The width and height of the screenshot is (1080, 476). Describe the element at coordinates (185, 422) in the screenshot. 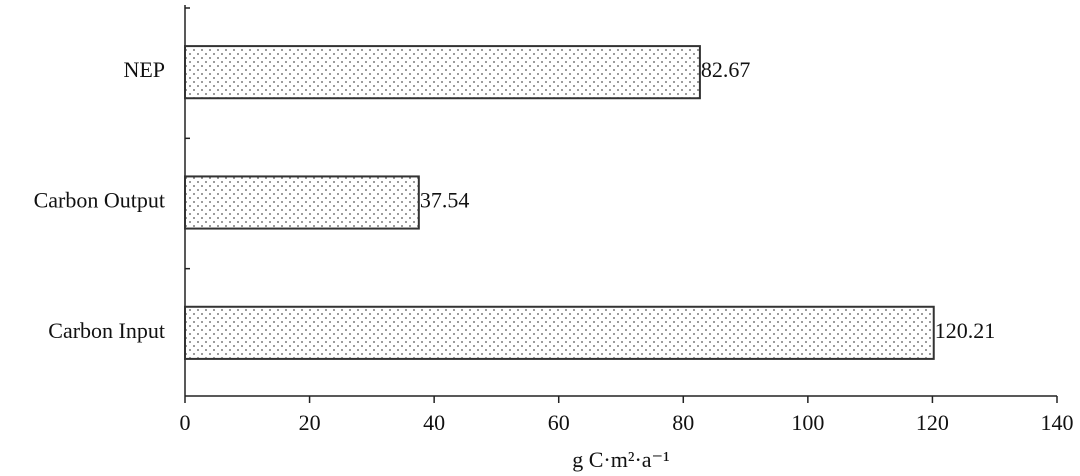

I see `x-tick-label: 0` at that location.